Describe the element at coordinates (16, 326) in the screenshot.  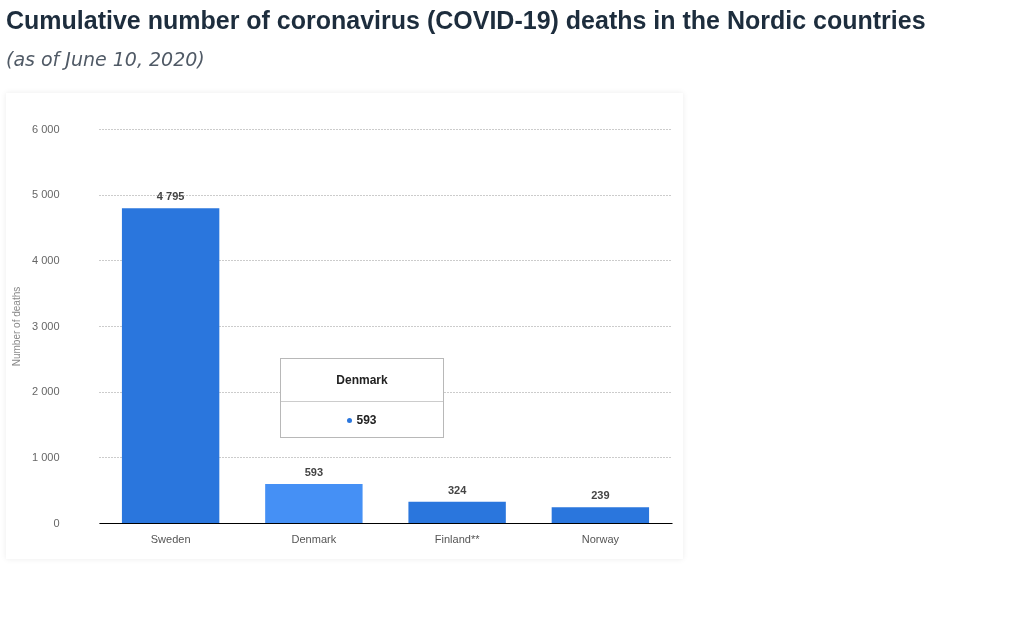
I see `y-axis-title: Number of deaths` at that location.